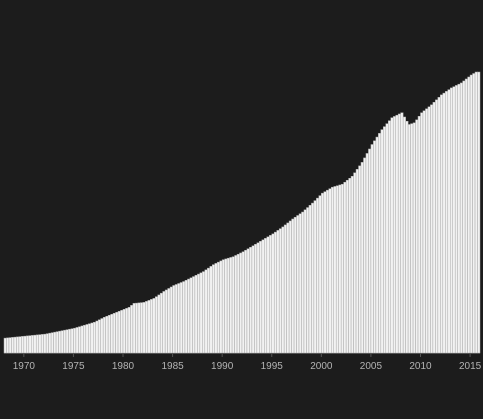 The image size is (483, 419). Describe the element at coordinates (24, 366) in the screenshot. I see `x-tick-label: 1970` at that location.